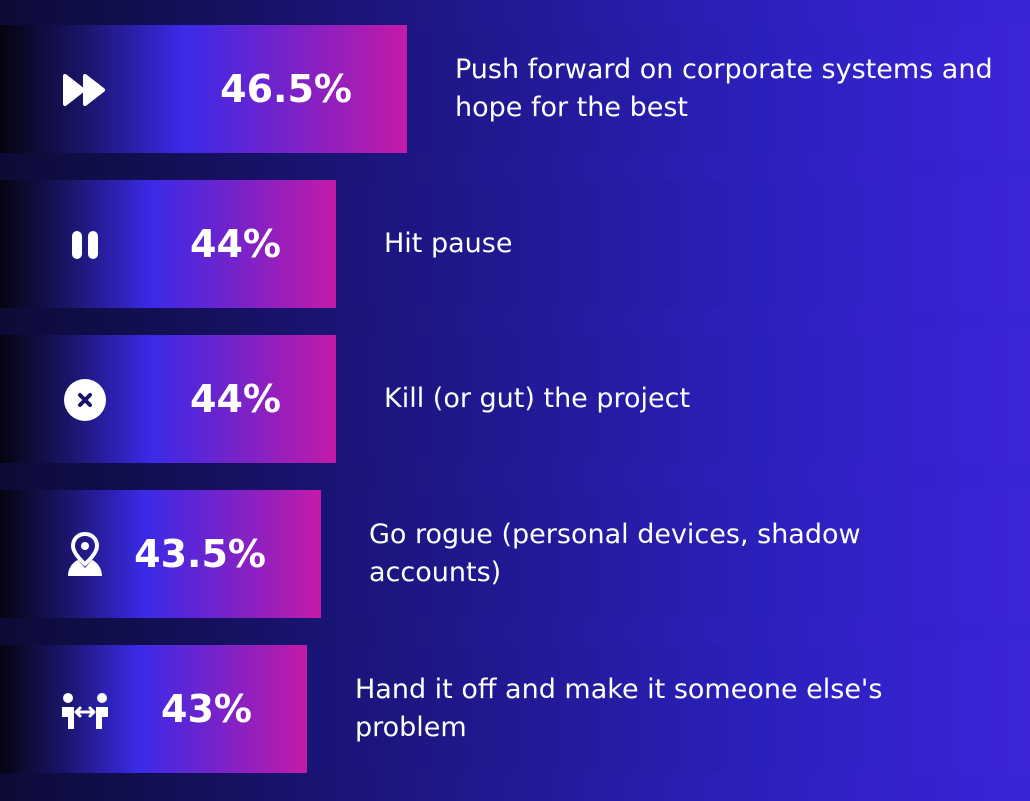 This screenshot has width=1030, height=801. I want to click on fast-forward-icon, so click(85, 90).